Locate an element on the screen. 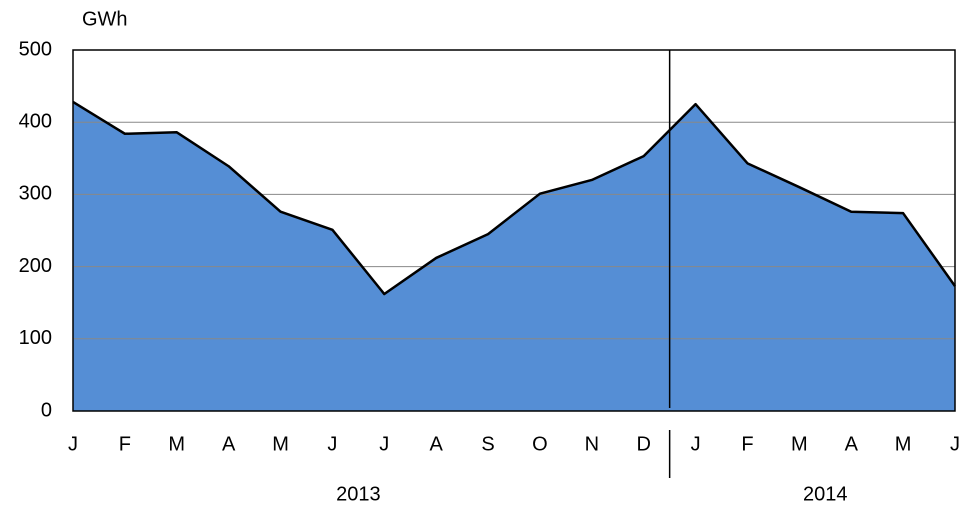 The width and height of the screenshot is (966, 510). y-axis-label: GWh is located at coordinates (105, 19).